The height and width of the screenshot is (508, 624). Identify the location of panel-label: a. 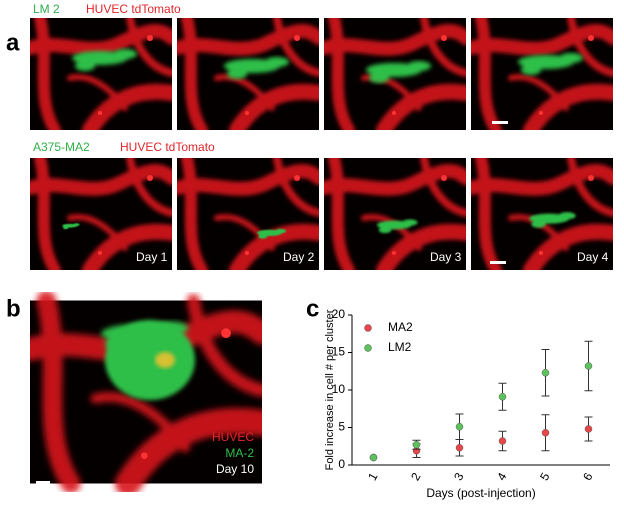
(13, 42).